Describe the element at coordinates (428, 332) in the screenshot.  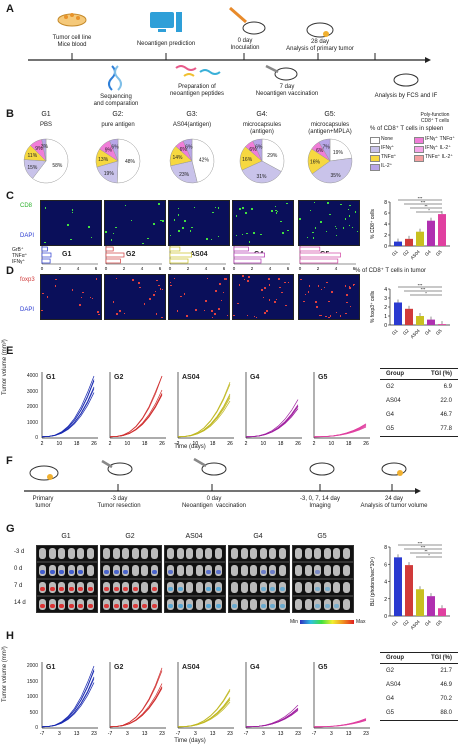
I see `bar-category-label: G4` at that location.